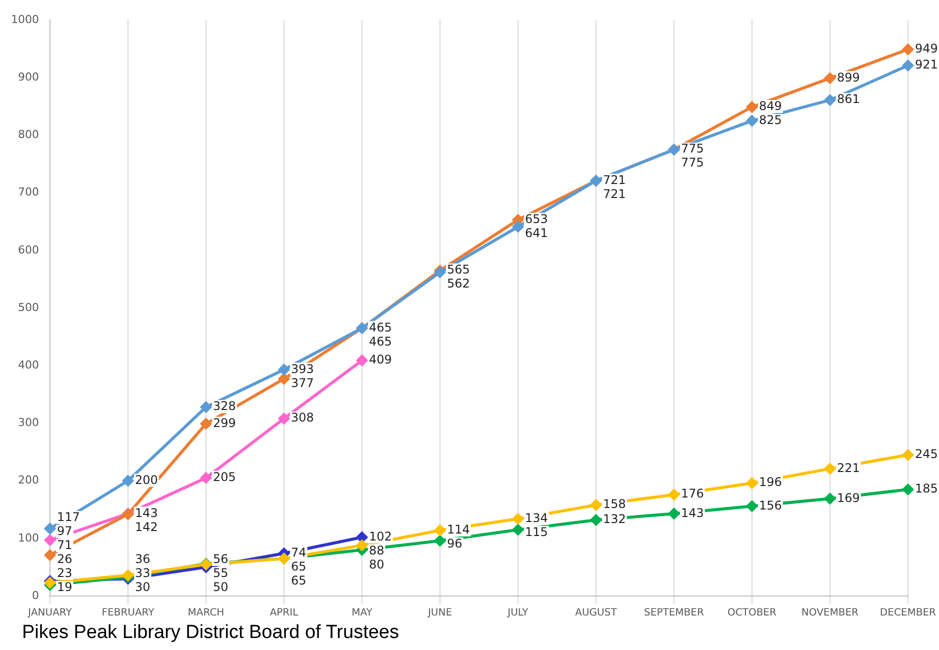  I want to click on data-label: 26, so click(64, 559).